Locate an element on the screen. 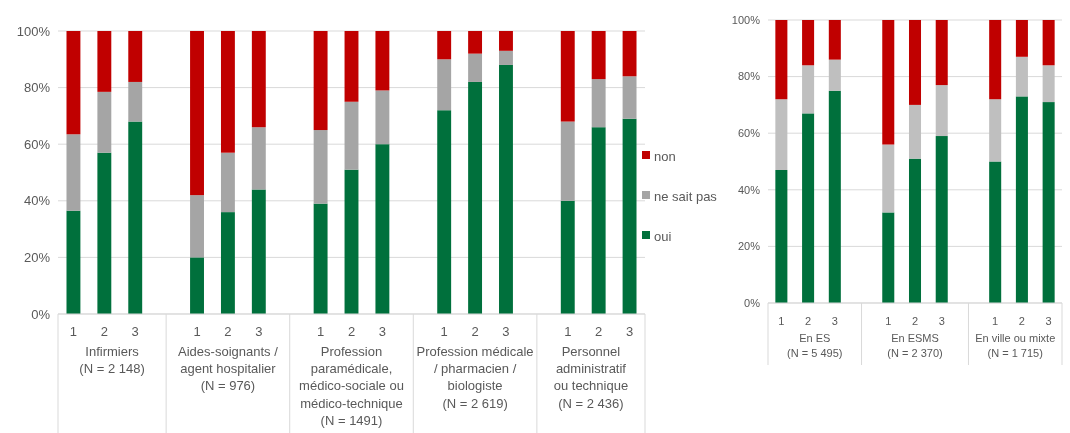 The height and width of the screenshot is (433, 1070). text: Personnel administratif ou technique (N = 2 436) is located at coordinates (591, 377).